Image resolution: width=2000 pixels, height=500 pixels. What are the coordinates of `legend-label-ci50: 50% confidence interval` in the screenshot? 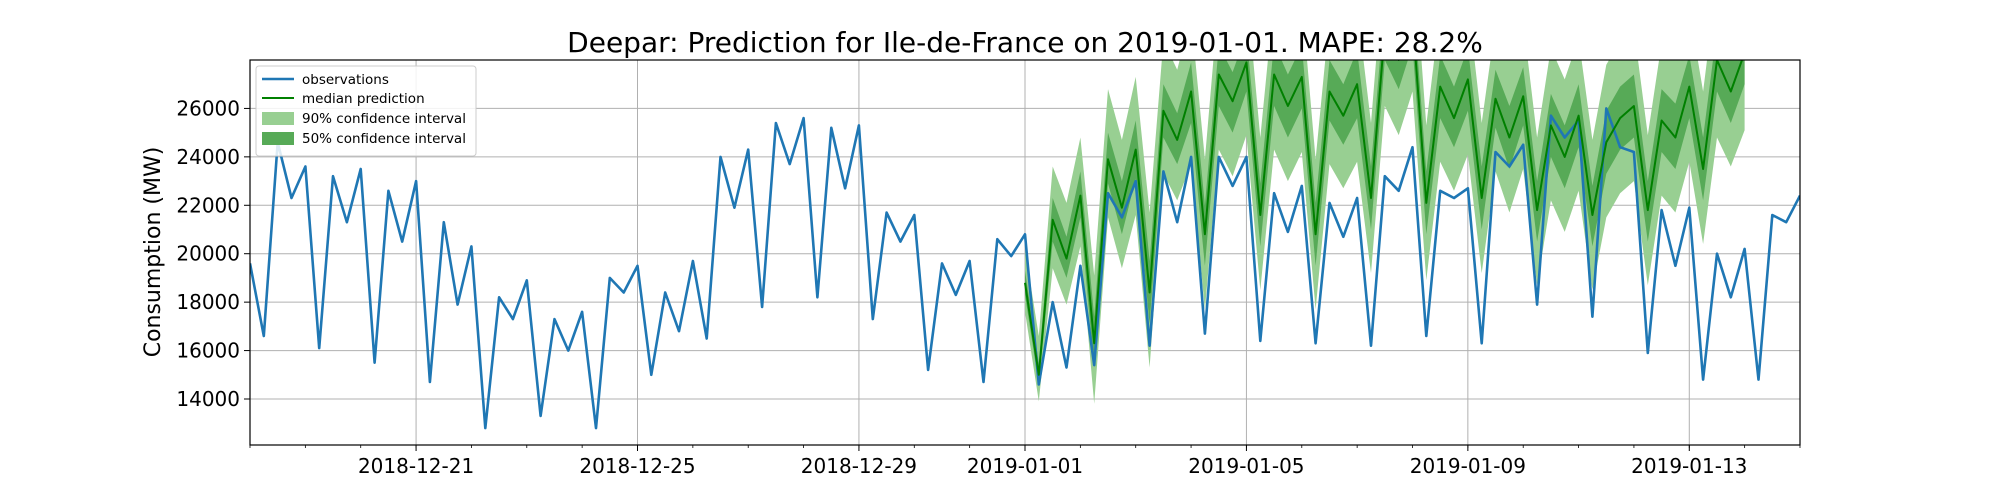 It's located at (384, 139).